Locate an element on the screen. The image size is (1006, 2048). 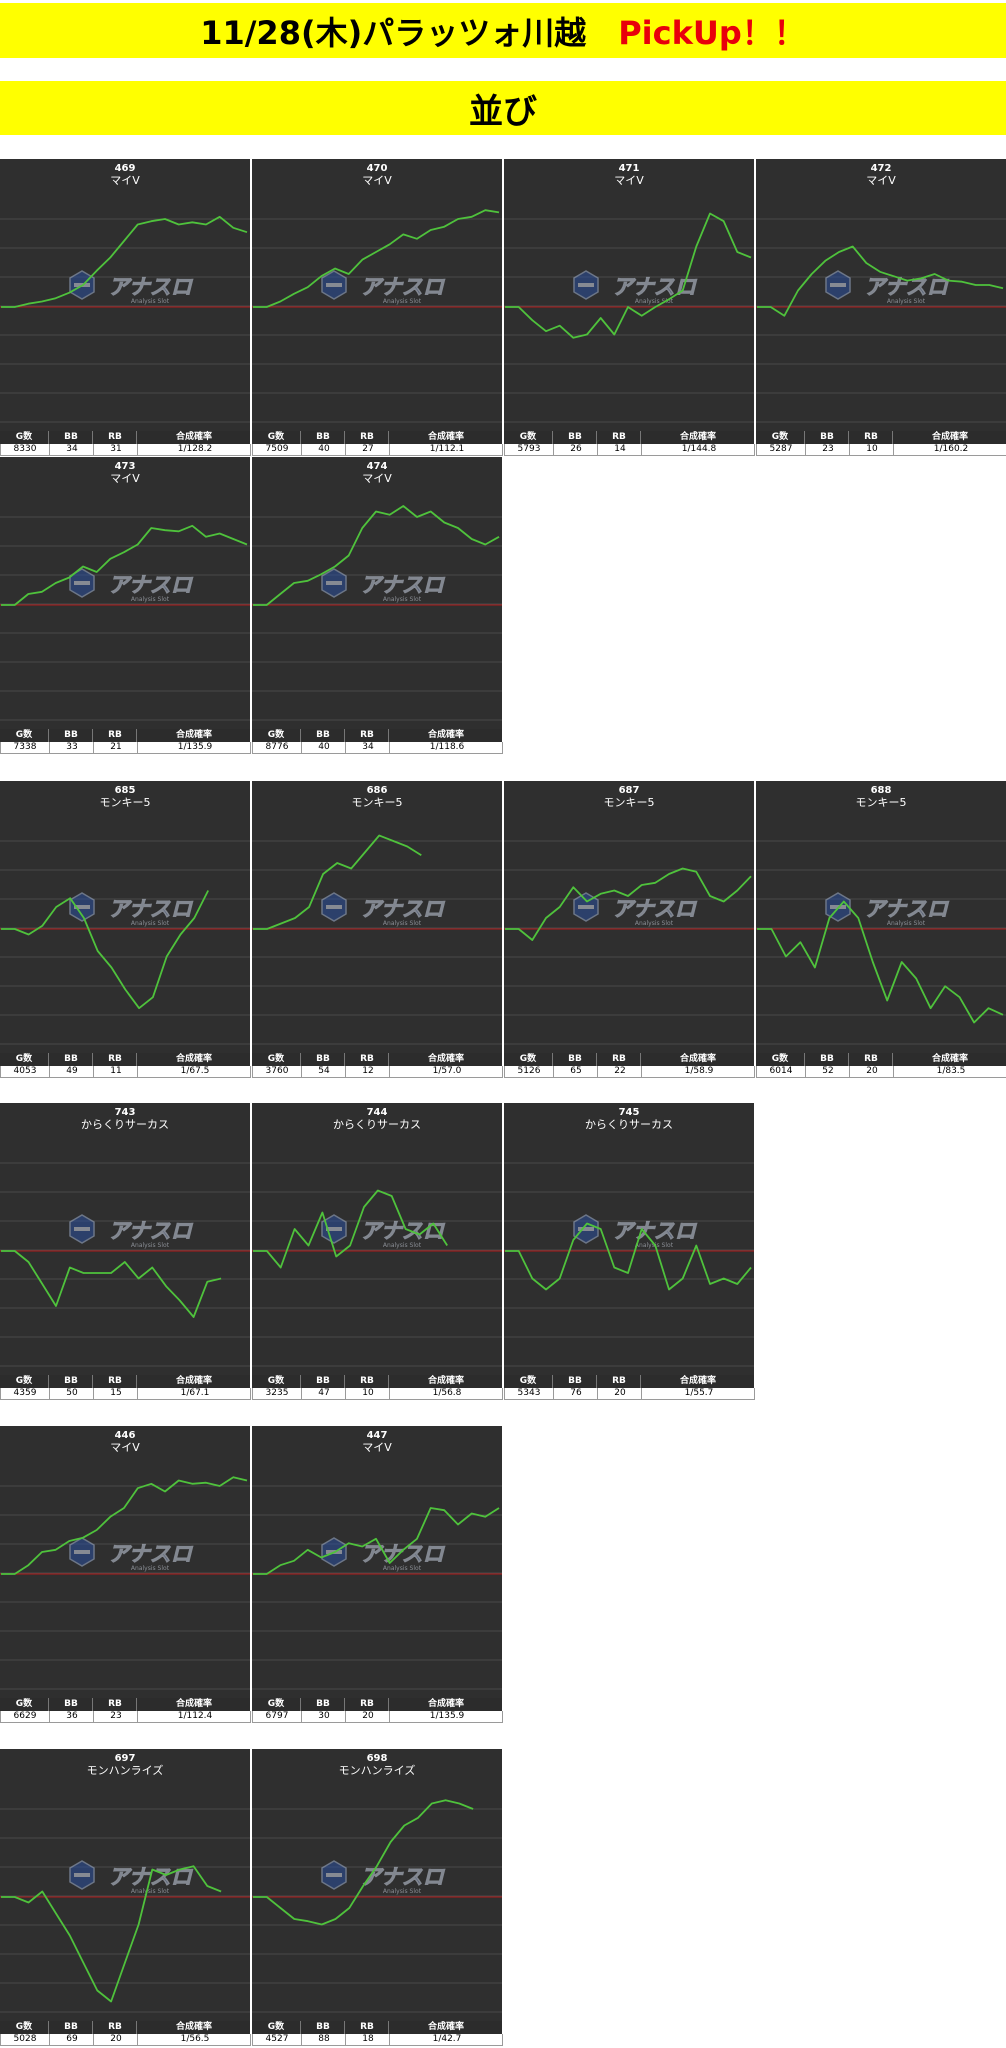
rate-value: 1/112.4 is located at coordinates (194, 1716).